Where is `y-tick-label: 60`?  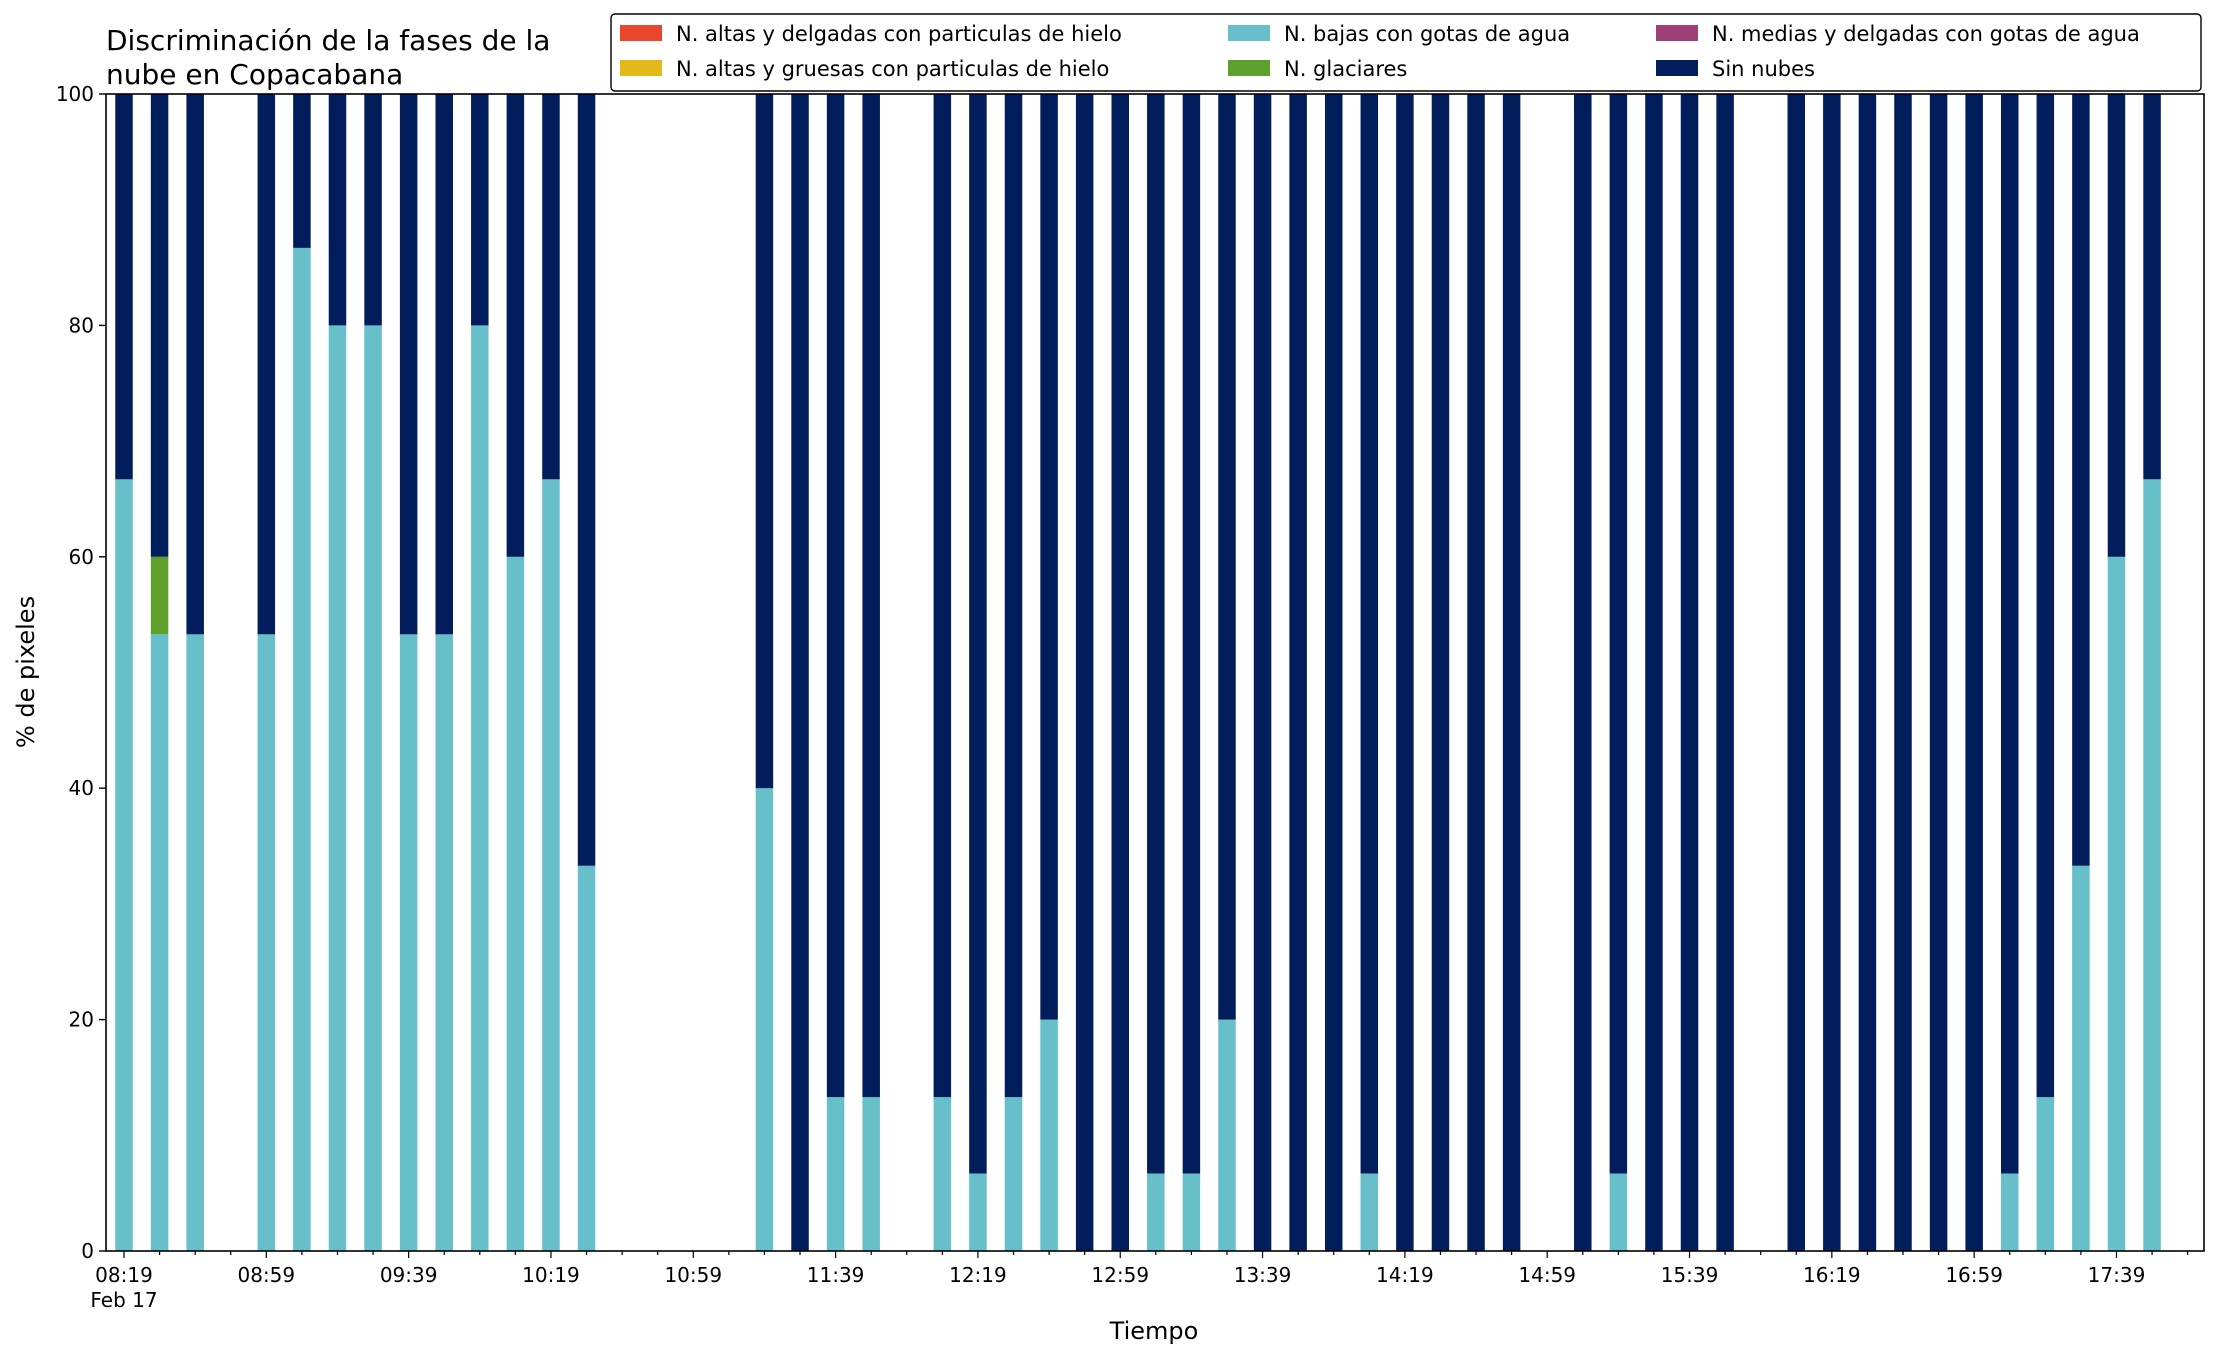 y-tick-label: 60 is located at coordinates (81, 557).